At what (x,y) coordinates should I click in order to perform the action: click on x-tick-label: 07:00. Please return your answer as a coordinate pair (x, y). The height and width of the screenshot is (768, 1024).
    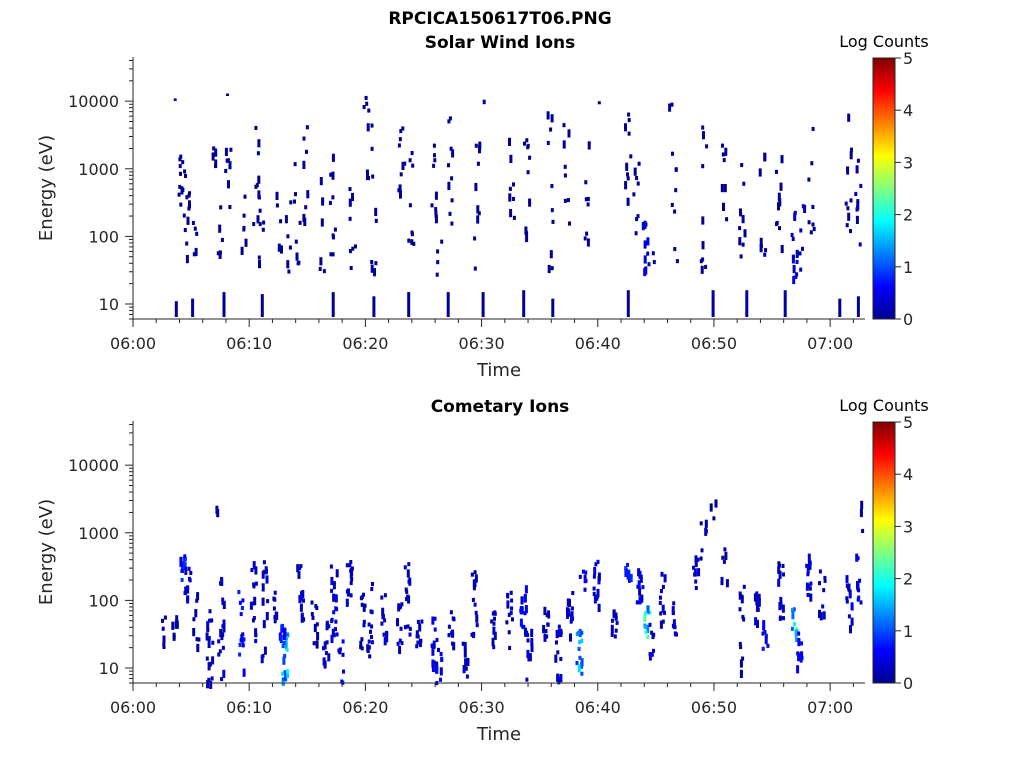
    Looking at the image, I should click on (830, 343).